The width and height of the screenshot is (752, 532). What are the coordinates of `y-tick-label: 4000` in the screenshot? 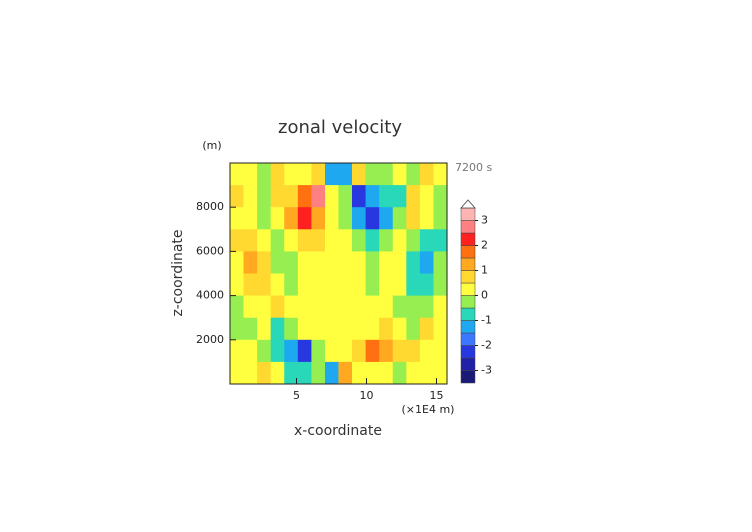 It's located at (210, 295).